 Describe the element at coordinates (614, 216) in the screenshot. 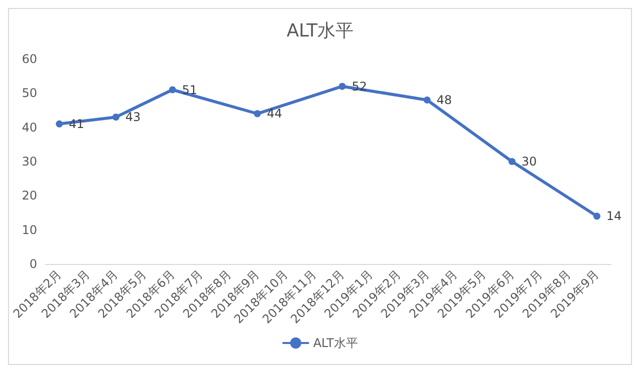

I see `data-label: 14` at that location.